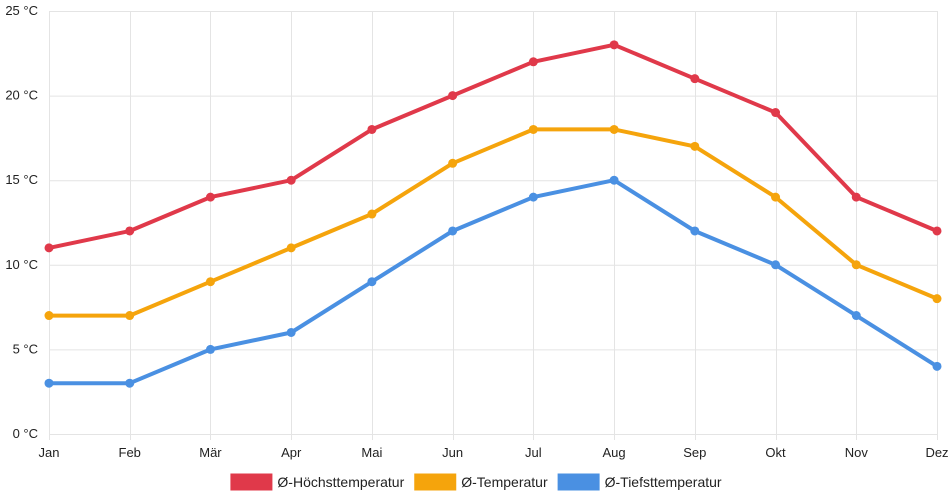  I want to click on x-tick-label: Feb, so click(130, 452).